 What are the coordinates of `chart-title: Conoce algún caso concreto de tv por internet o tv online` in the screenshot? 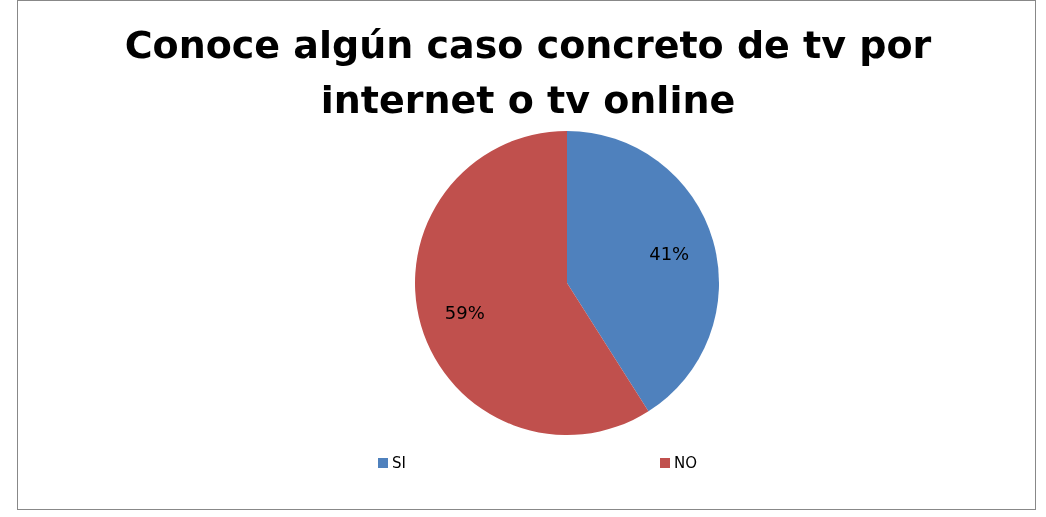 It's located at (528, 72).